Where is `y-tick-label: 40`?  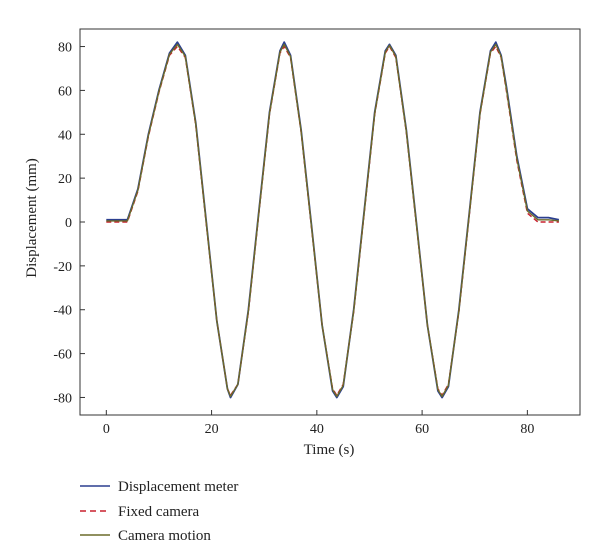 y-tick-label: 40 is located at coordinates (65, 135).